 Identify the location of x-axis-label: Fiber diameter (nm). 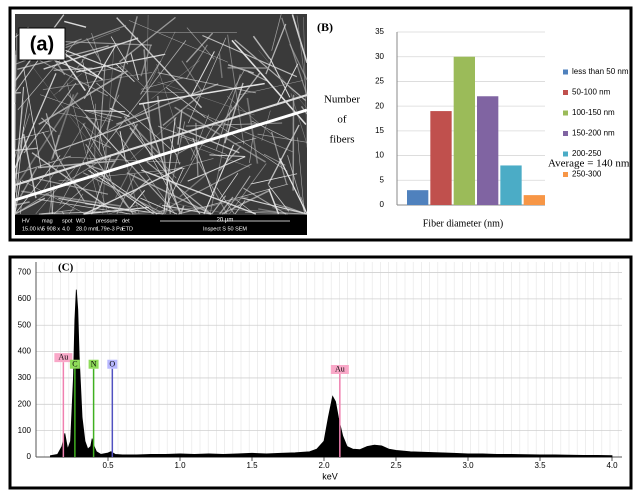
(463, 223).